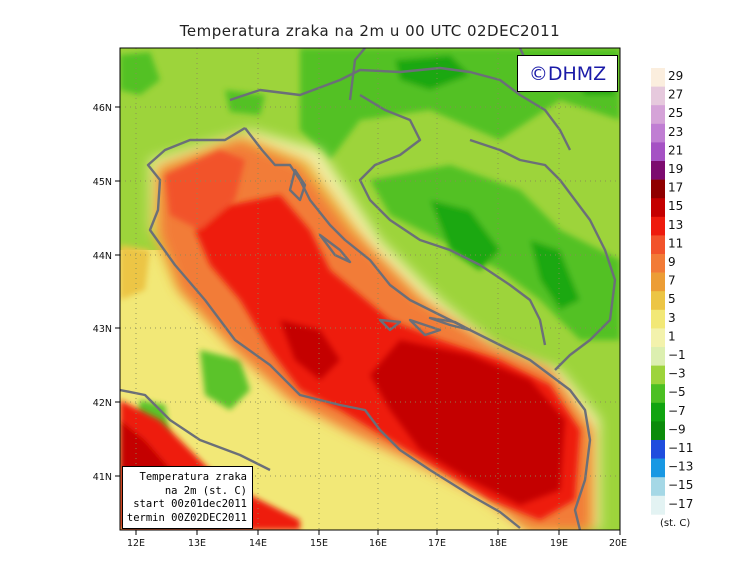 The height and width of the screenshot is (582, 740). What do you see at coordinates (677, 411) in the screenshot?
I see `colorbar-label: −7` at bounding box center [677, 411].